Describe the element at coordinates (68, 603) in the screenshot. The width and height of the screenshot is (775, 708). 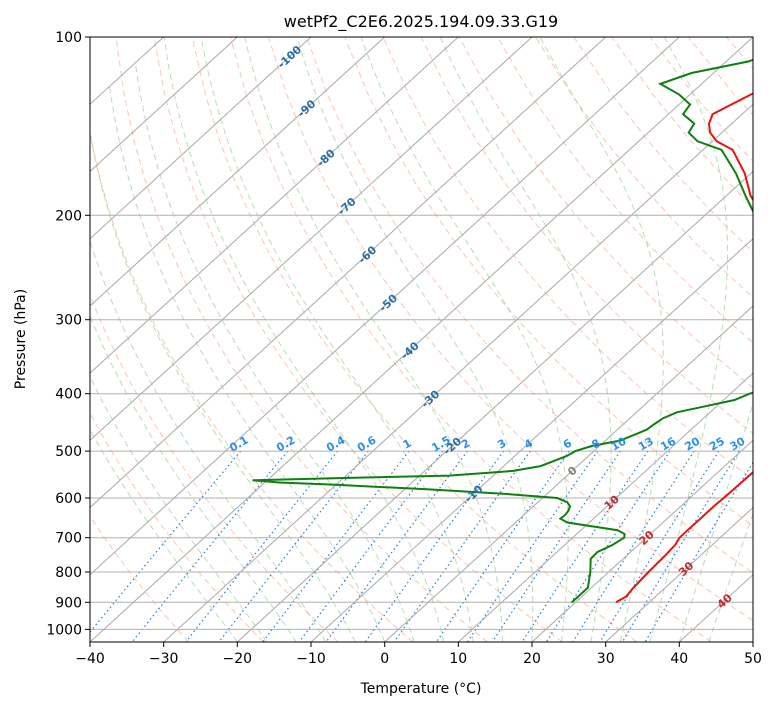
I see `y-tick-label: 900` at that location.